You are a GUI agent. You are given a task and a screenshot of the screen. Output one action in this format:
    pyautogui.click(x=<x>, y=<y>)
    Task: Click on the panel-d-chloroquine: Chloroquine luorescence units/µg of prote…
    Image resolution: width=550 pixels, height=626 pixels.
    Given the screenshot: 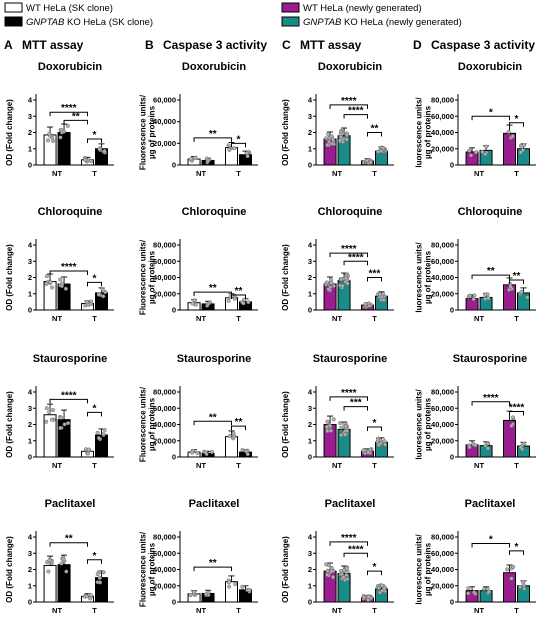 What is the action you would take?
    pyautogui.click(x=475, y=264)
    